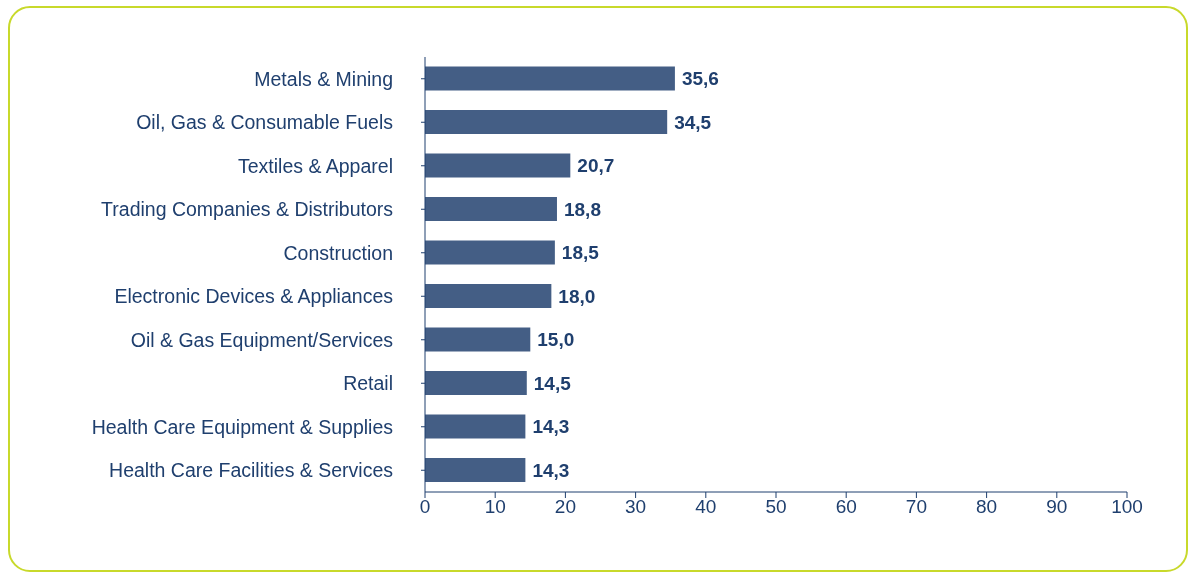 The width and height of the screenshot is (1199, 575). Describe the element at coordinates (693, 122) in the screenshot. I see `data-label: 34,5` at that location.